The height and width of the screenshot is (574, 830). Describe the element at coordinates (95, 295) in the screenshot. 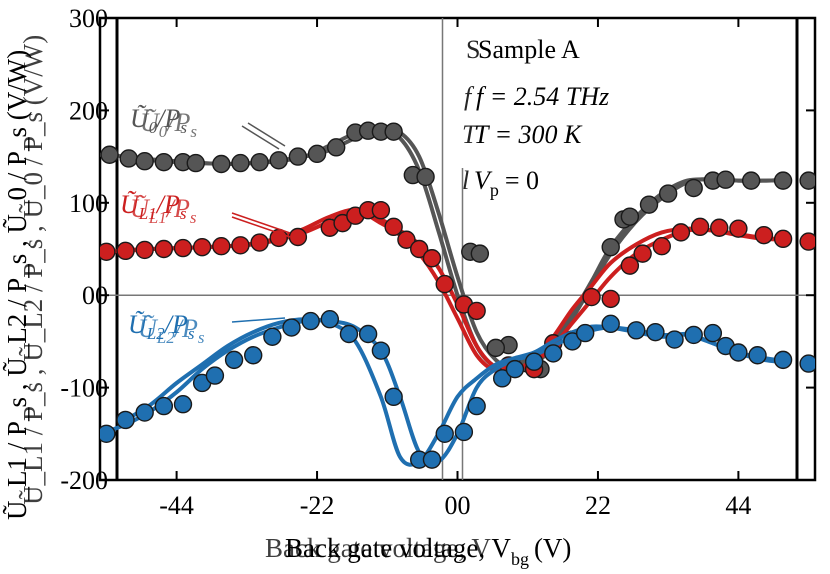

I see `y-tick-label: 00` at that location.